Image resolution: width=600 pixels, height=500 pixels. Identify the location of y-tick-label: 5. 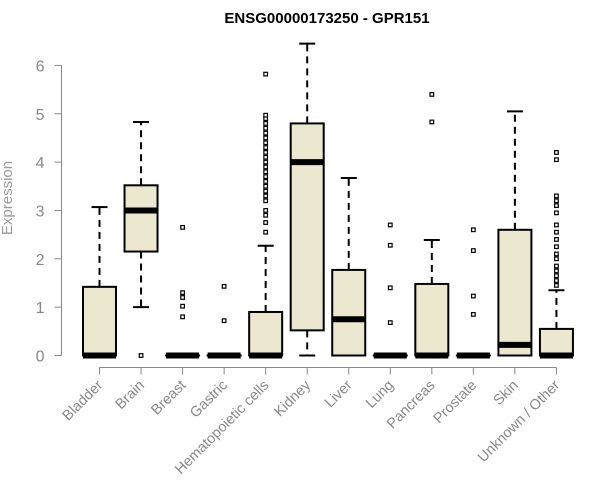
(40, 115).